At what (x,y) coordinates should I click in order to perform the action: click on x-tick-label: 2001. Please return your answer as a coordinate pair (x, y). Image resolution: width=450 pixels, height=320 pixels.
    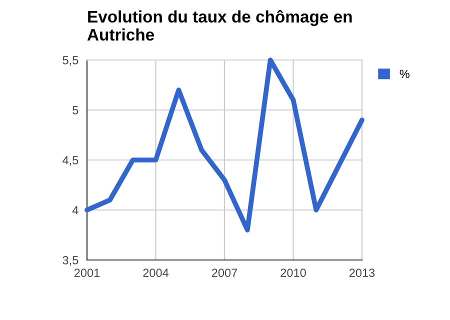
    Looking at the image, I should click on (87, 273).